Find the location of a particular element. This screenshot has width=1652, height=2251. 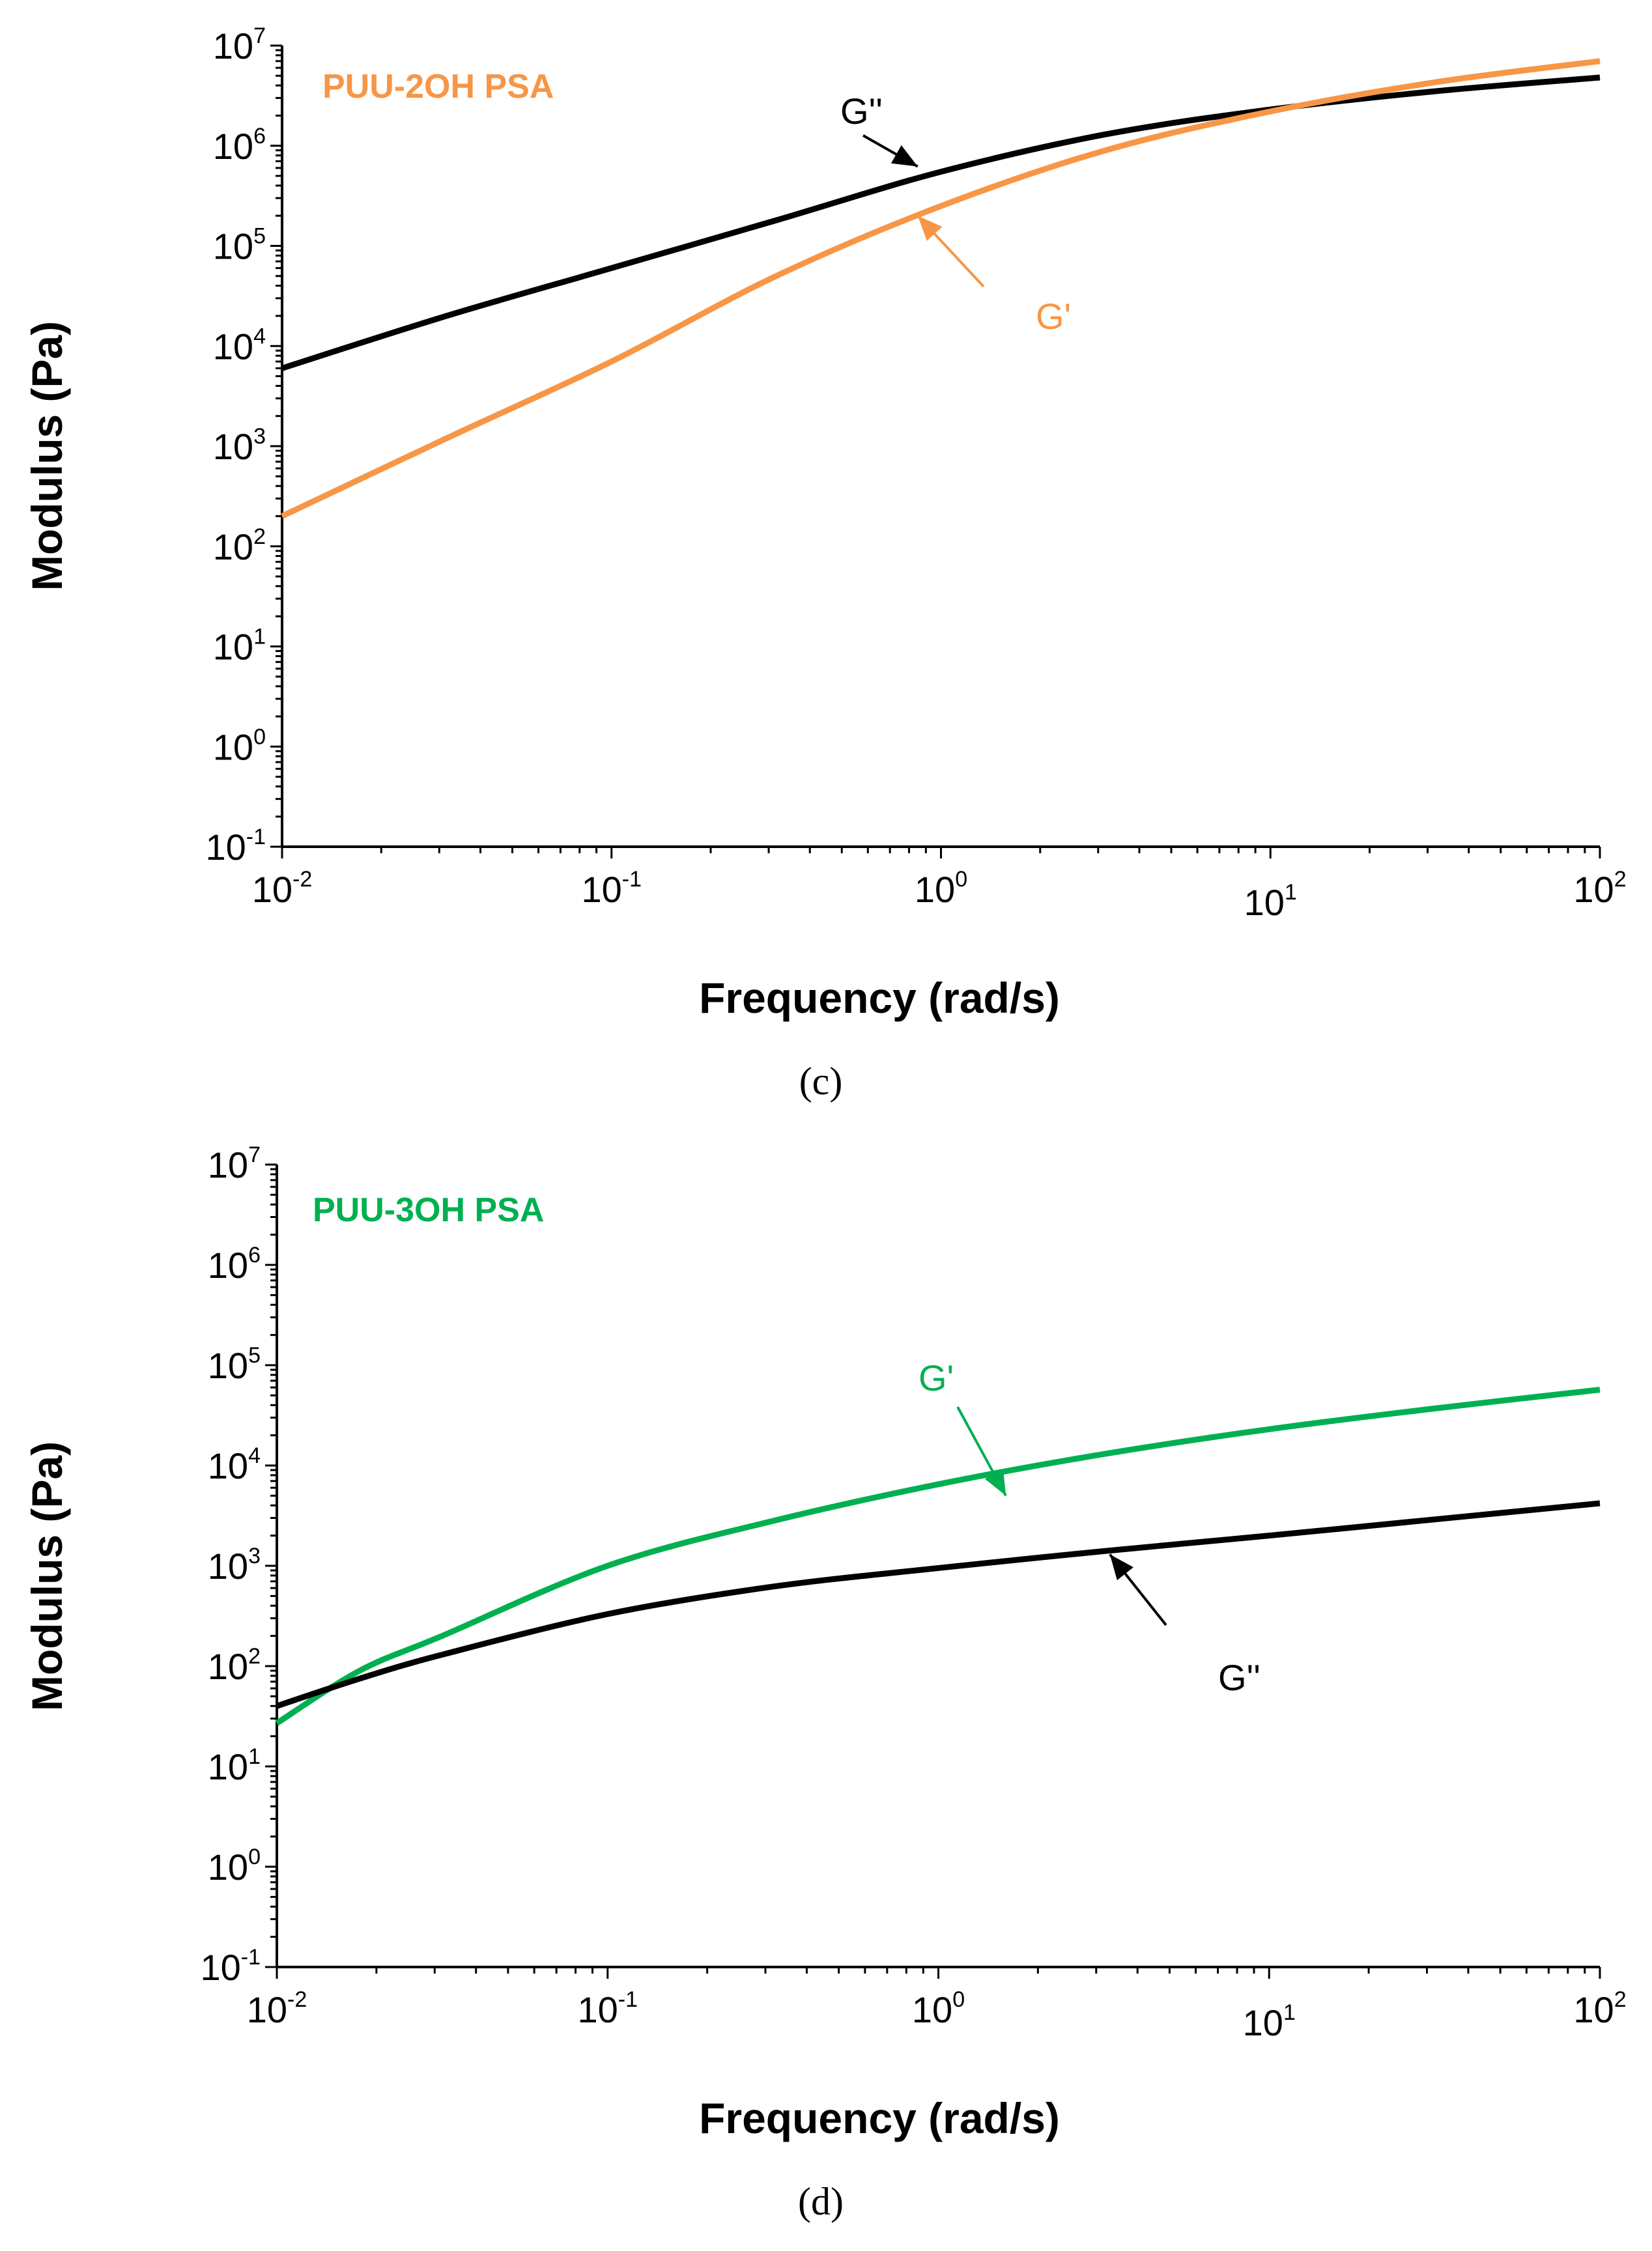

storage-modulus-line is located at coordinates (938, 1556).